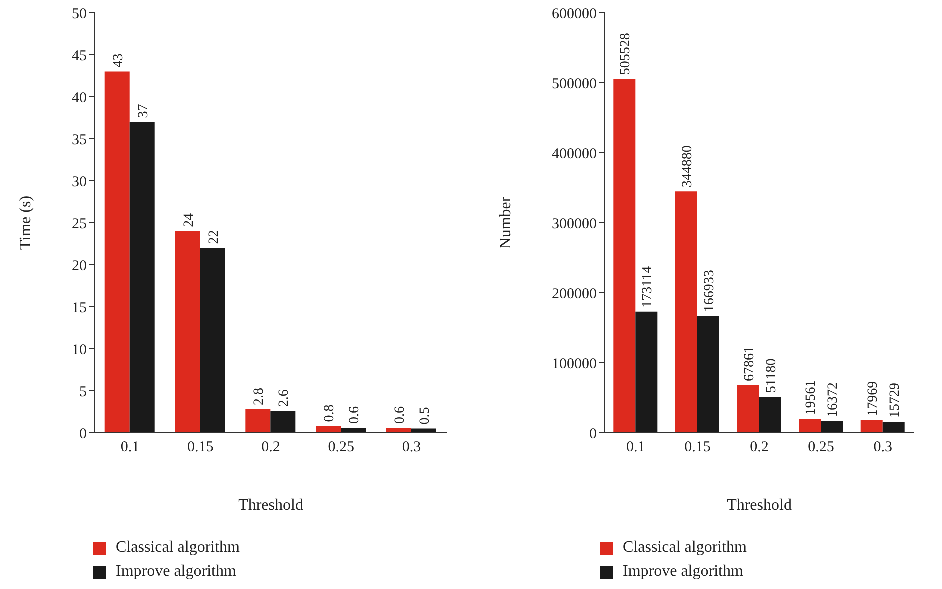  I want to click on data-label: 19561, so click(812, 398).